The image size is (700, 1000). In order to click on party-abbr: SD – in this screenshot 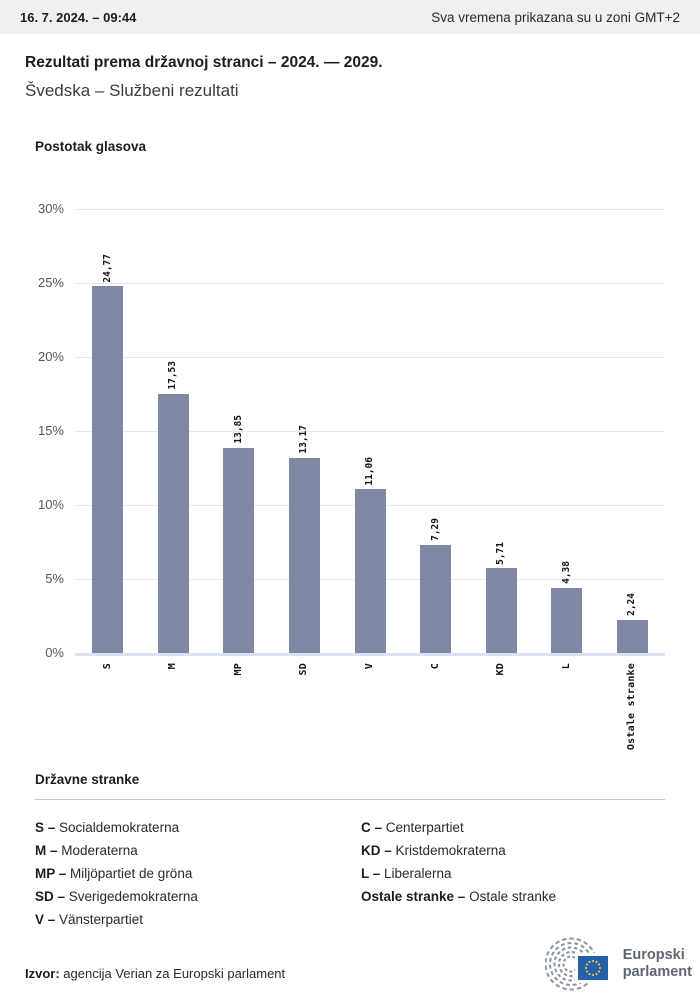, I will do `click(52, 896)`.